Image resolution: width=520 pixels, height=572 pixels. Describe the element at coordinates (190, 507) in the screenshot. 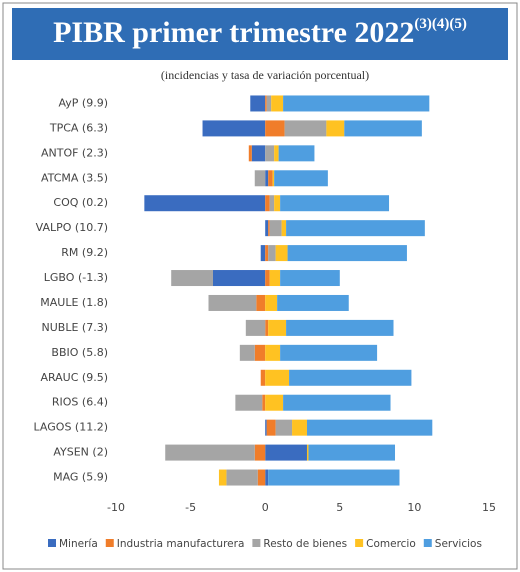

I see `x-tick-label: -5` at that location.